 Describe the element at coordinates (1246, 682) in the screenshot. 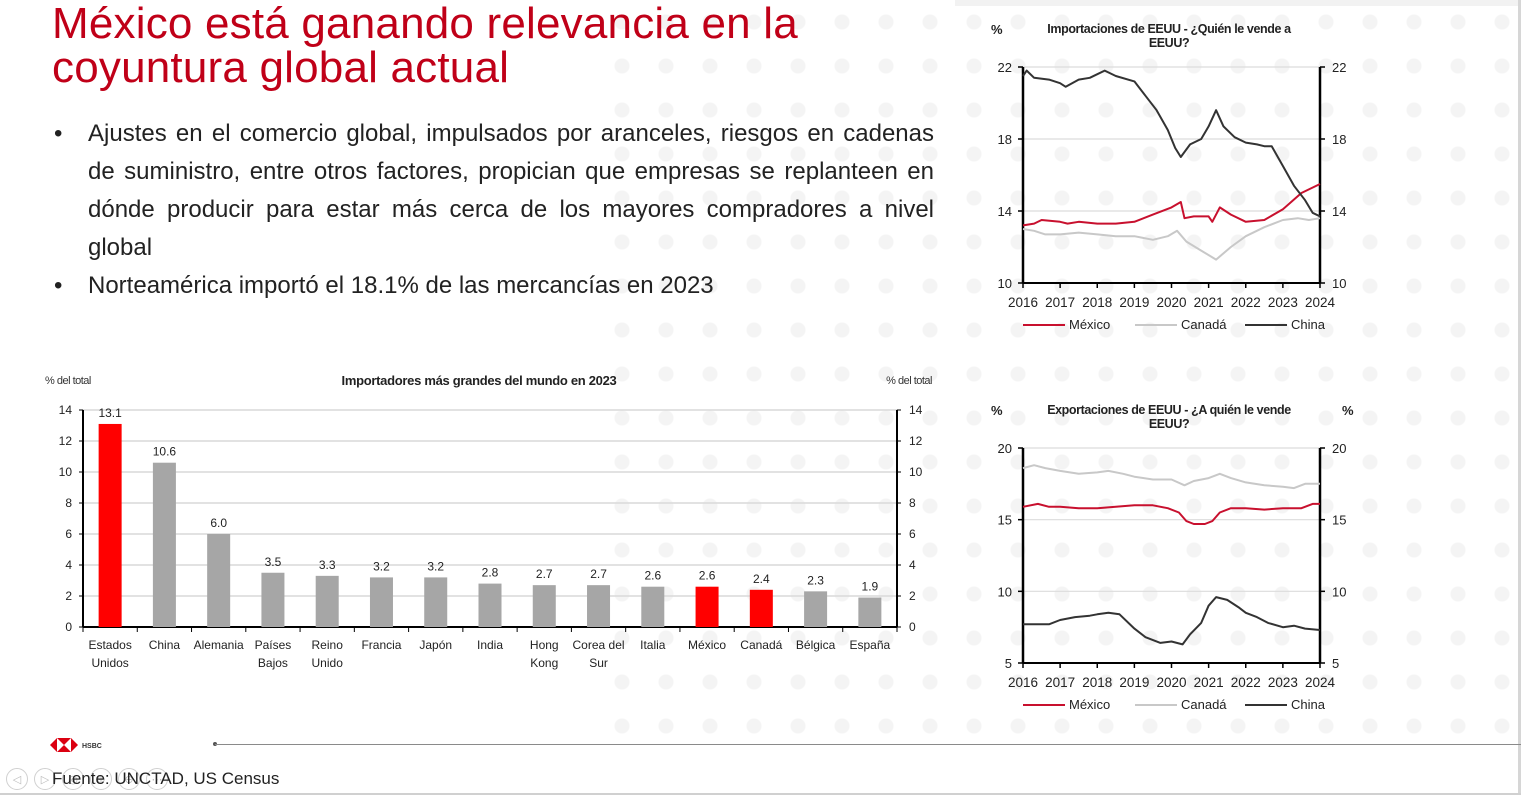

I see `x-tick-label: 2022` at that location.